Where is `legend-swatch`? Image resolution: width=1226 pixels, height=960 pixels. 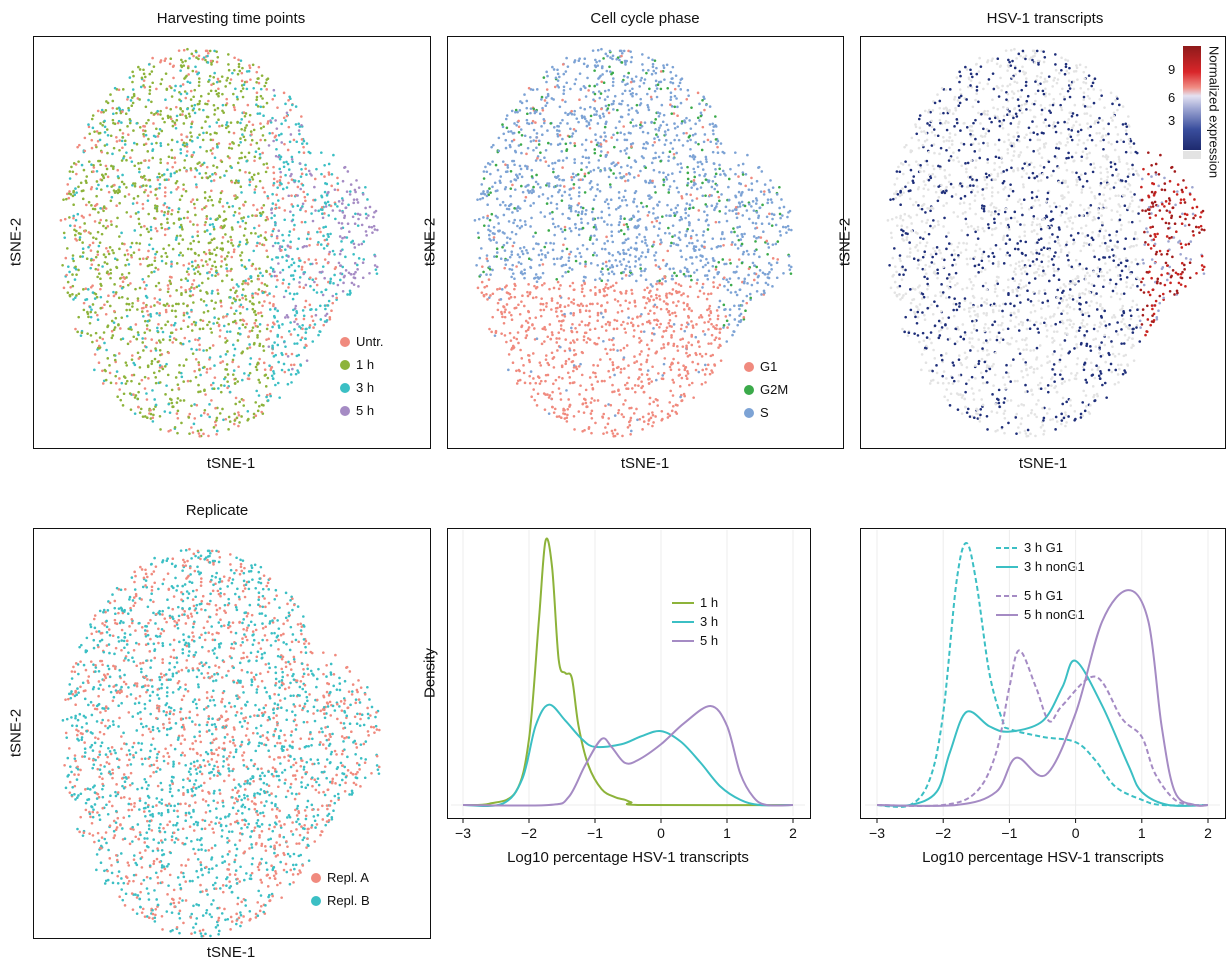
legend-swatch is located at coordinates (749, 389).